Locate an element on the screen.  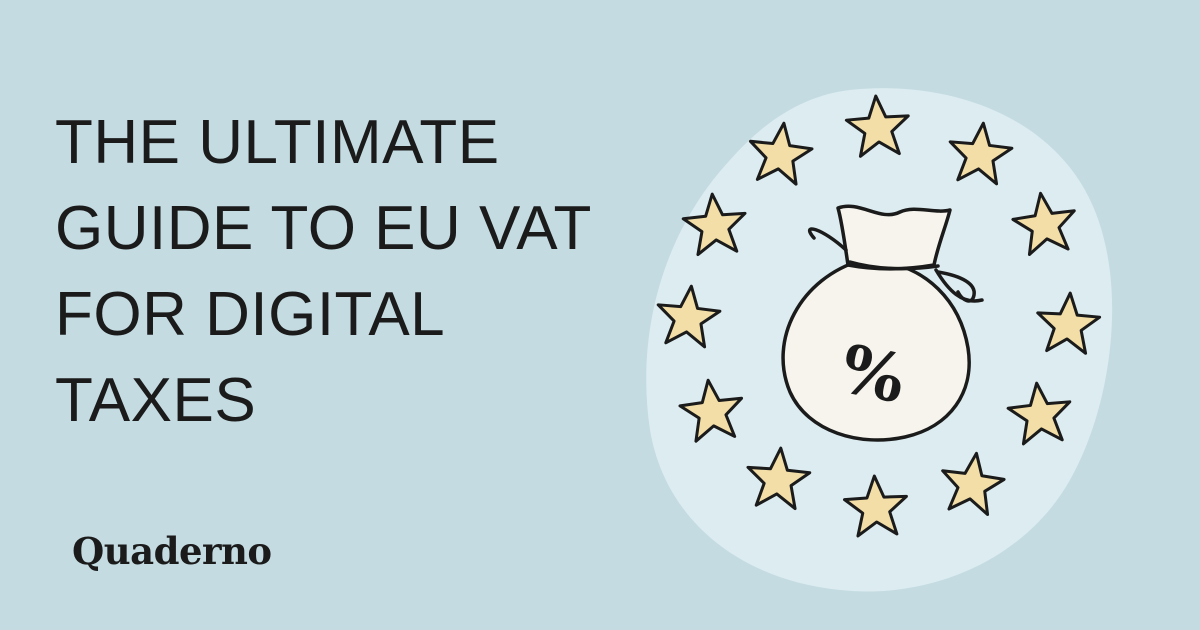
brand-logo: Quaderno is located at coordinates (172, 551).